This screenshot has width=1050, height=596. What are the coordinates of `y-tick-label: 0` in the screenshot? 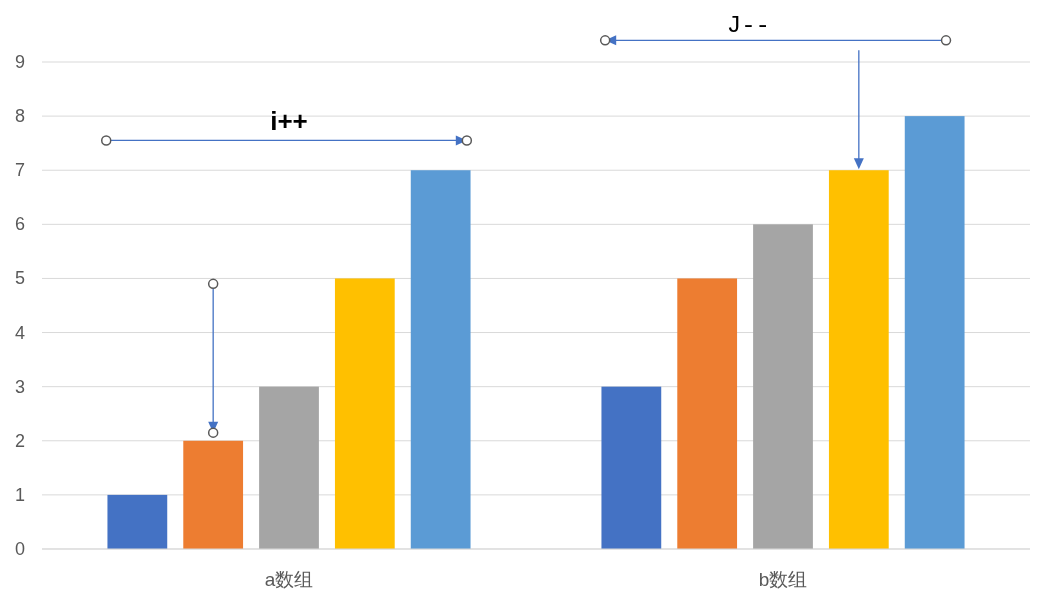 It's located at (20, 549).